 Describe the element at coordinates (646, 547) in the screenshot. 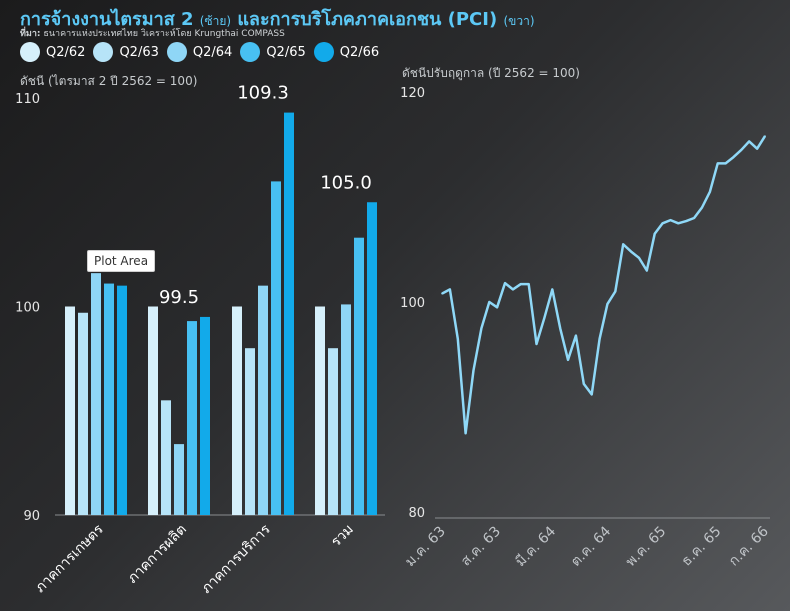

I see `line-x-tick: พ.ค. 65` at that location.